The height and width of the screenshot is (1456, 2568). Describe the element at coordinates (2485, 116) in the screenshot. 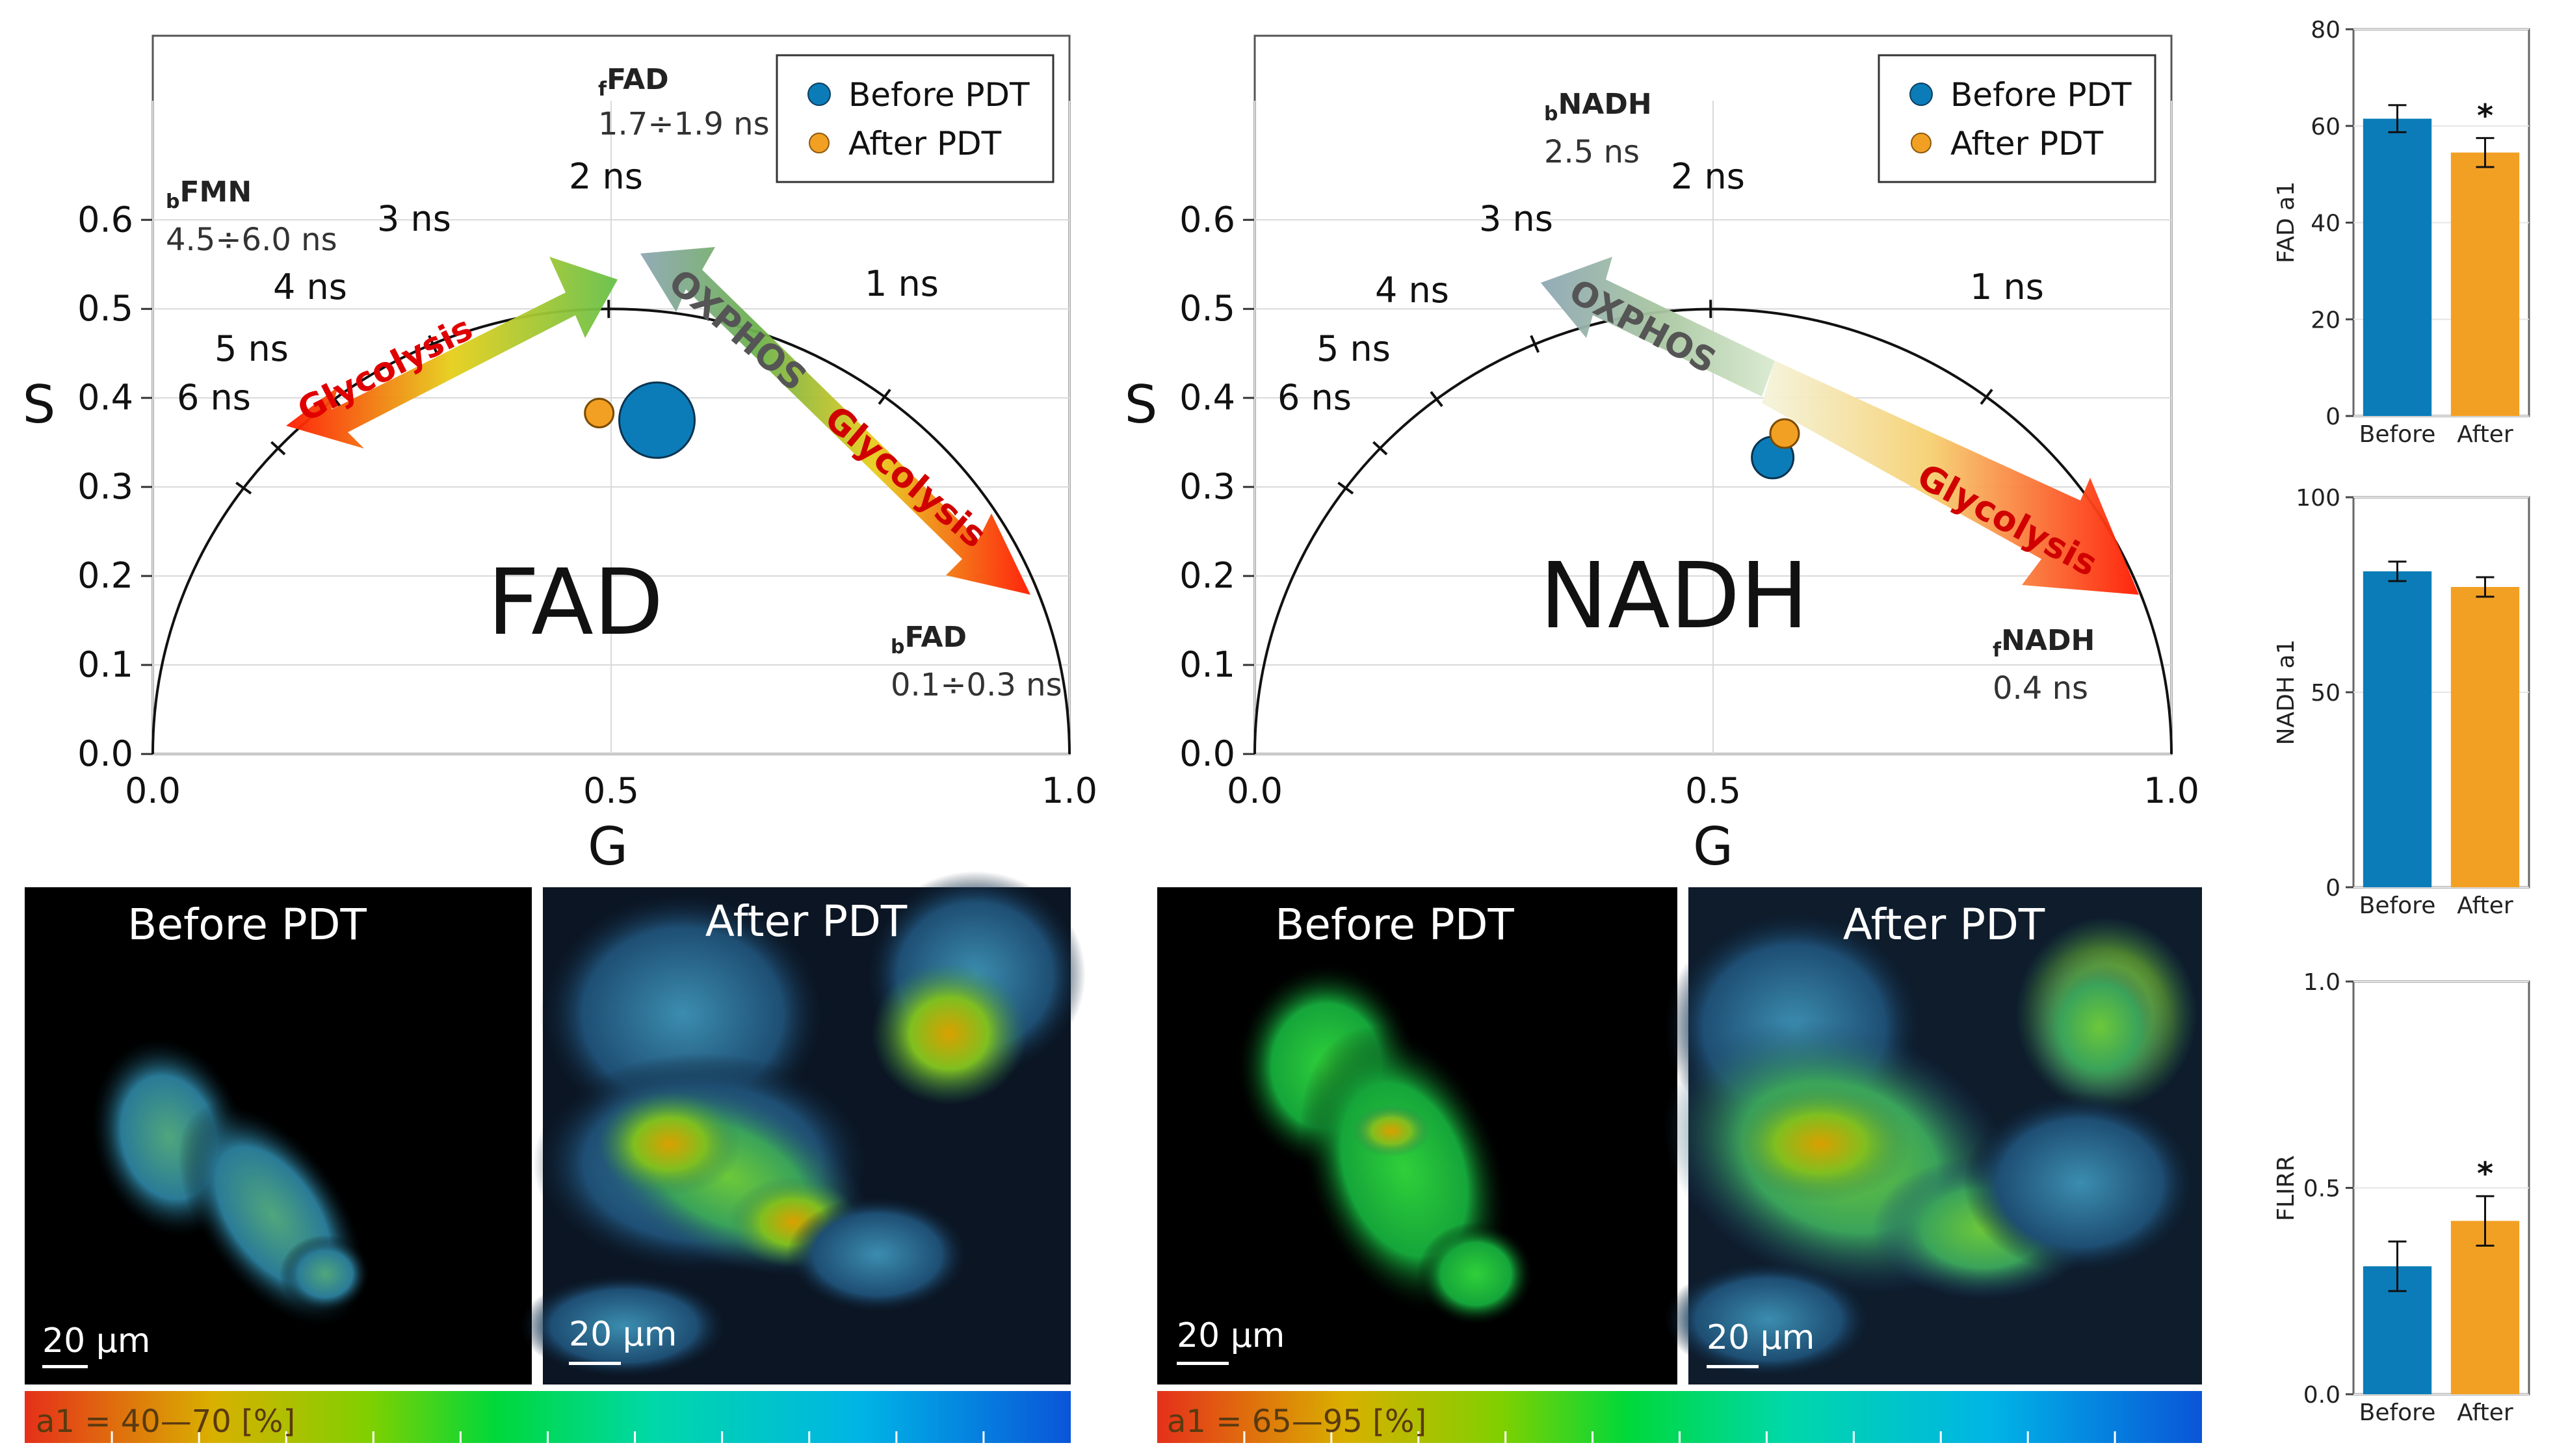

I see `fad-a1-significance-marker: *` at that location.